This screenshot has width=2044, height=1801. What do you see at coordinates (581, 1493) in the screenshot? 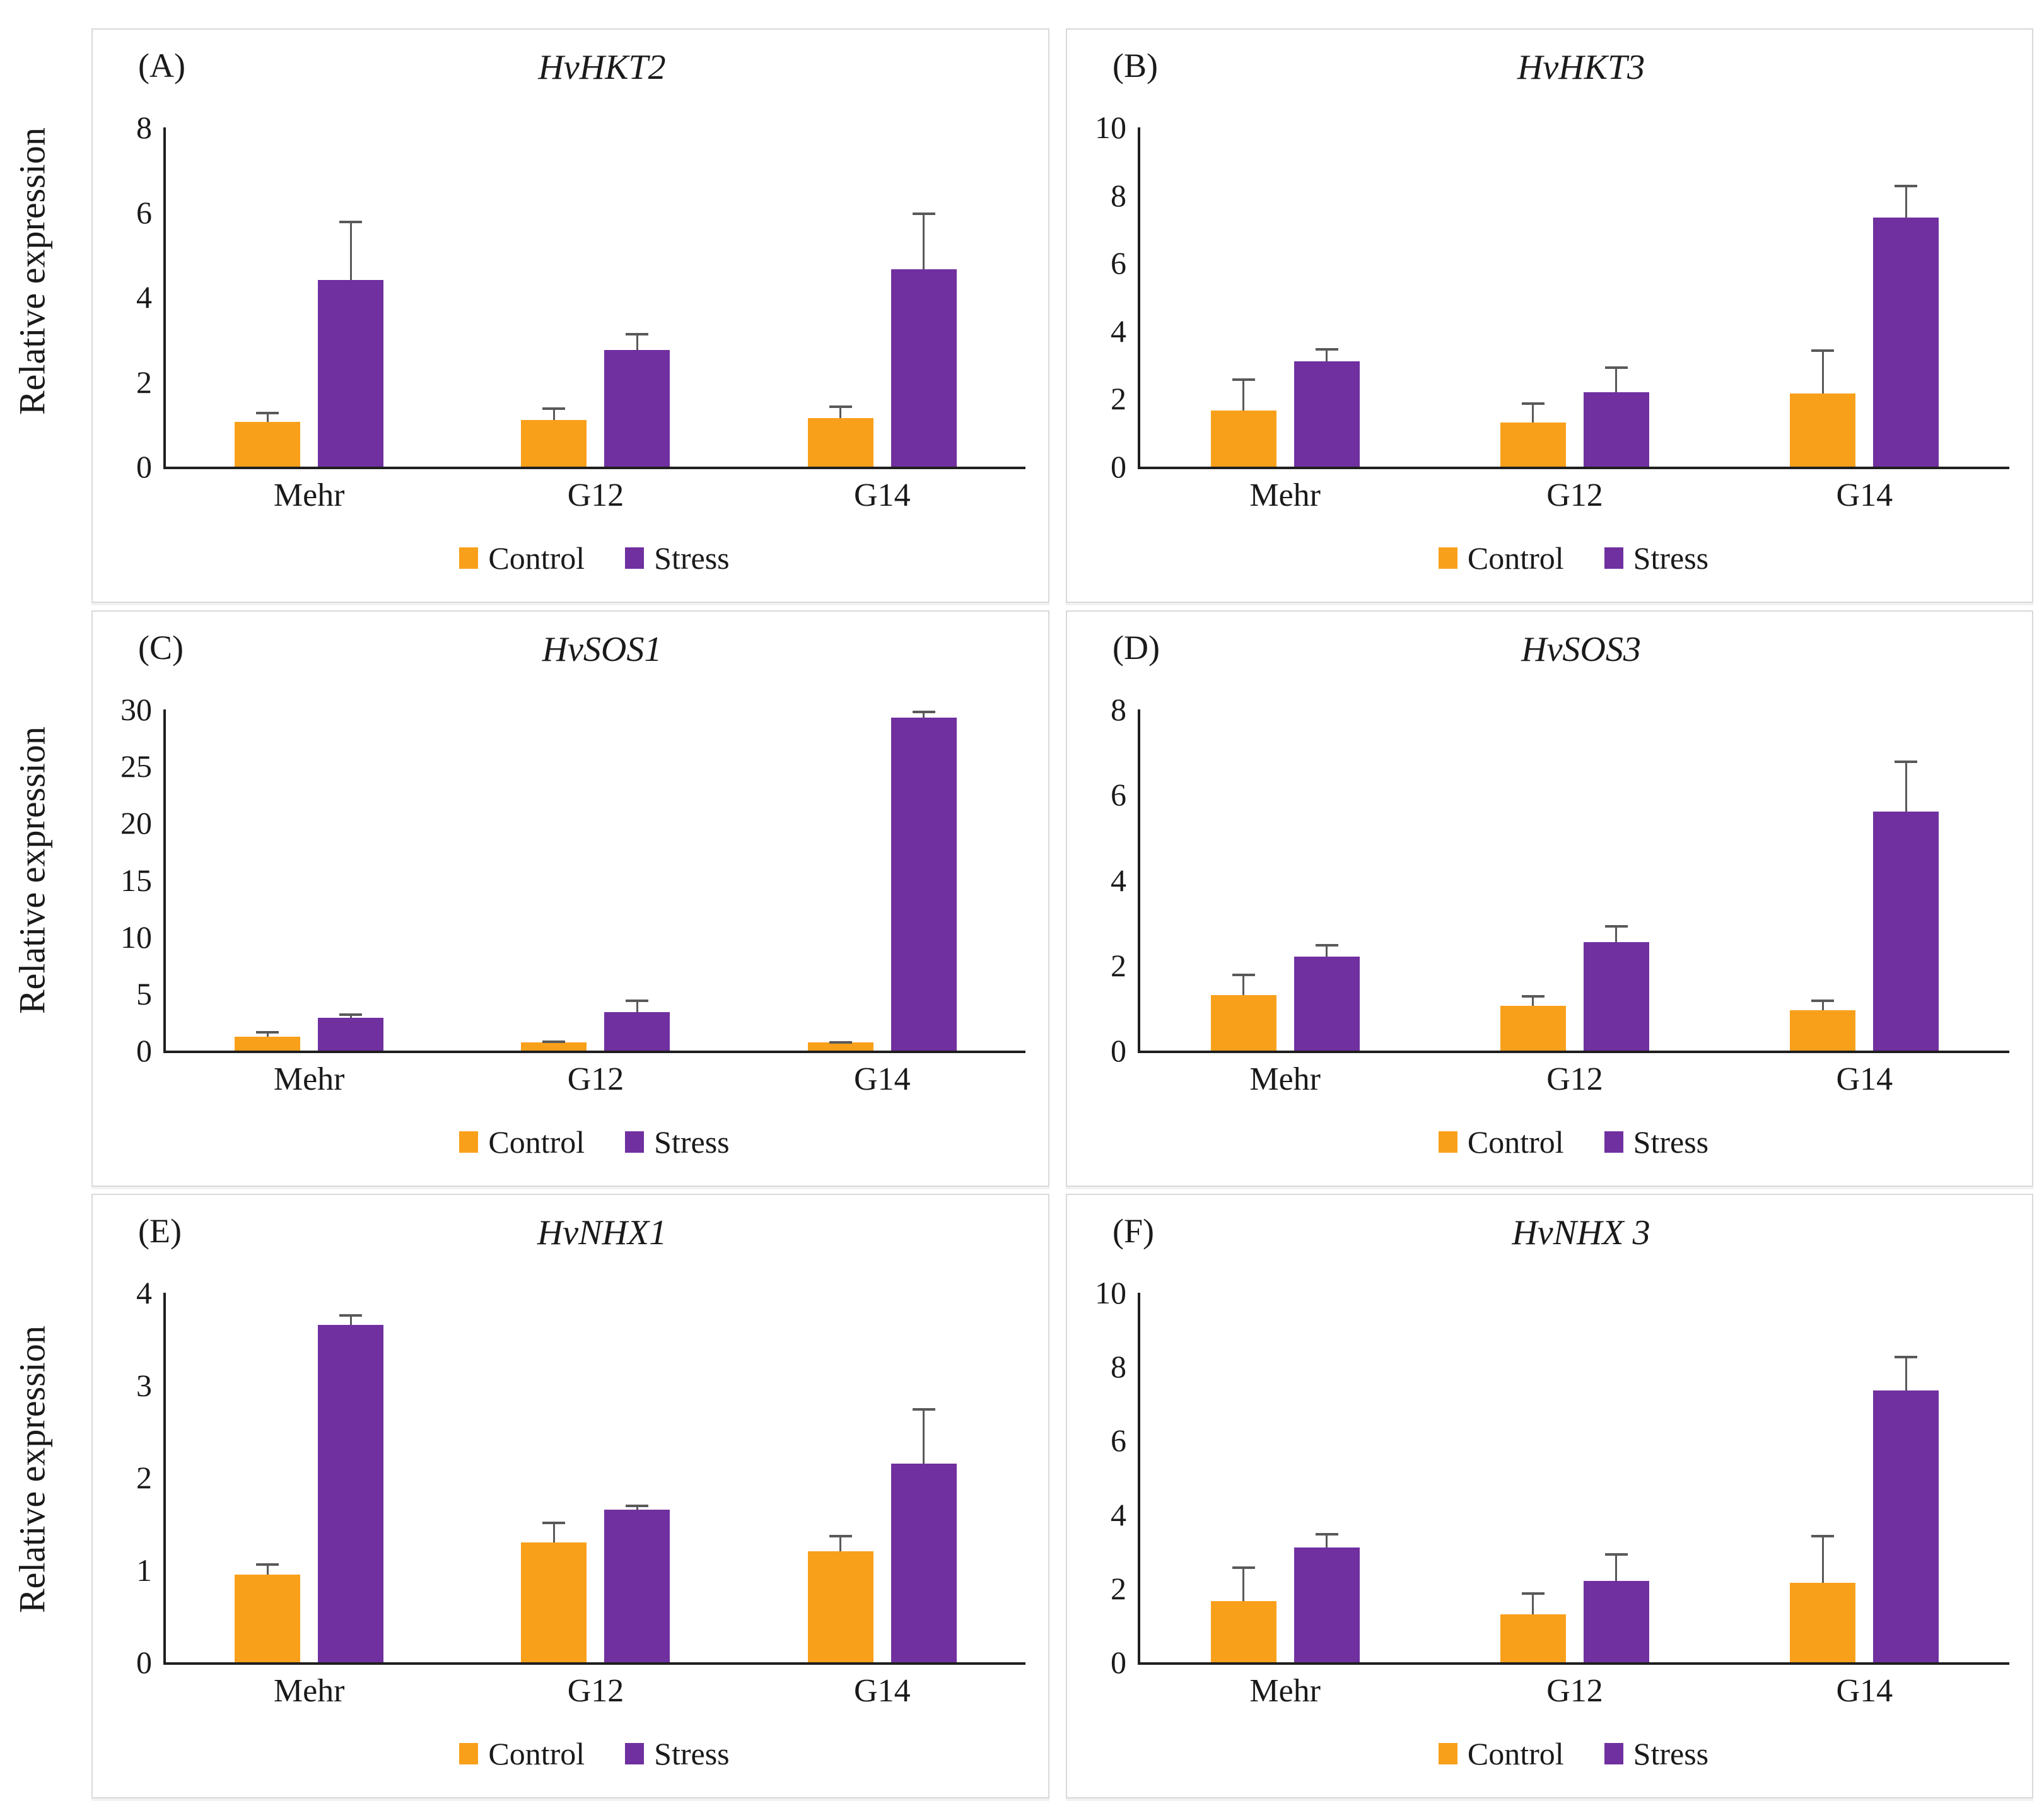
I see `plot-area: 0 1 2 3 4 Mehr G12 G14` at bounding box center [581, 1493].